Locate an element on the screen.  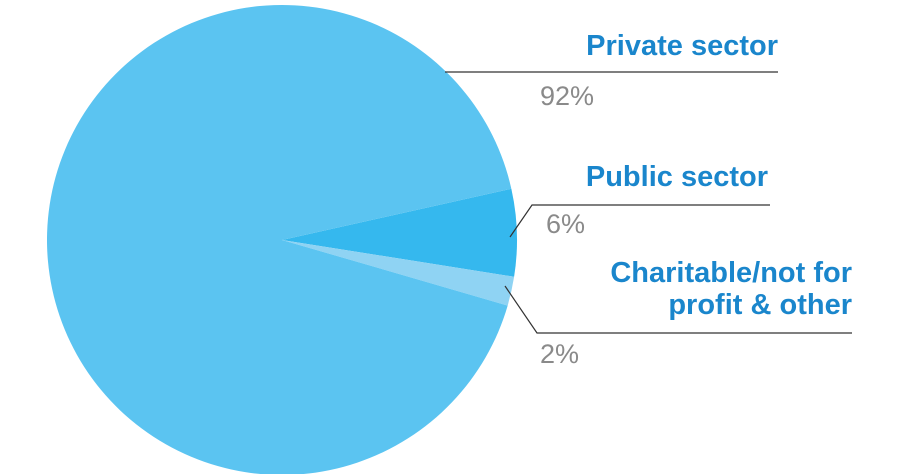
value-label: 2% is located at coordinates (559, 354).